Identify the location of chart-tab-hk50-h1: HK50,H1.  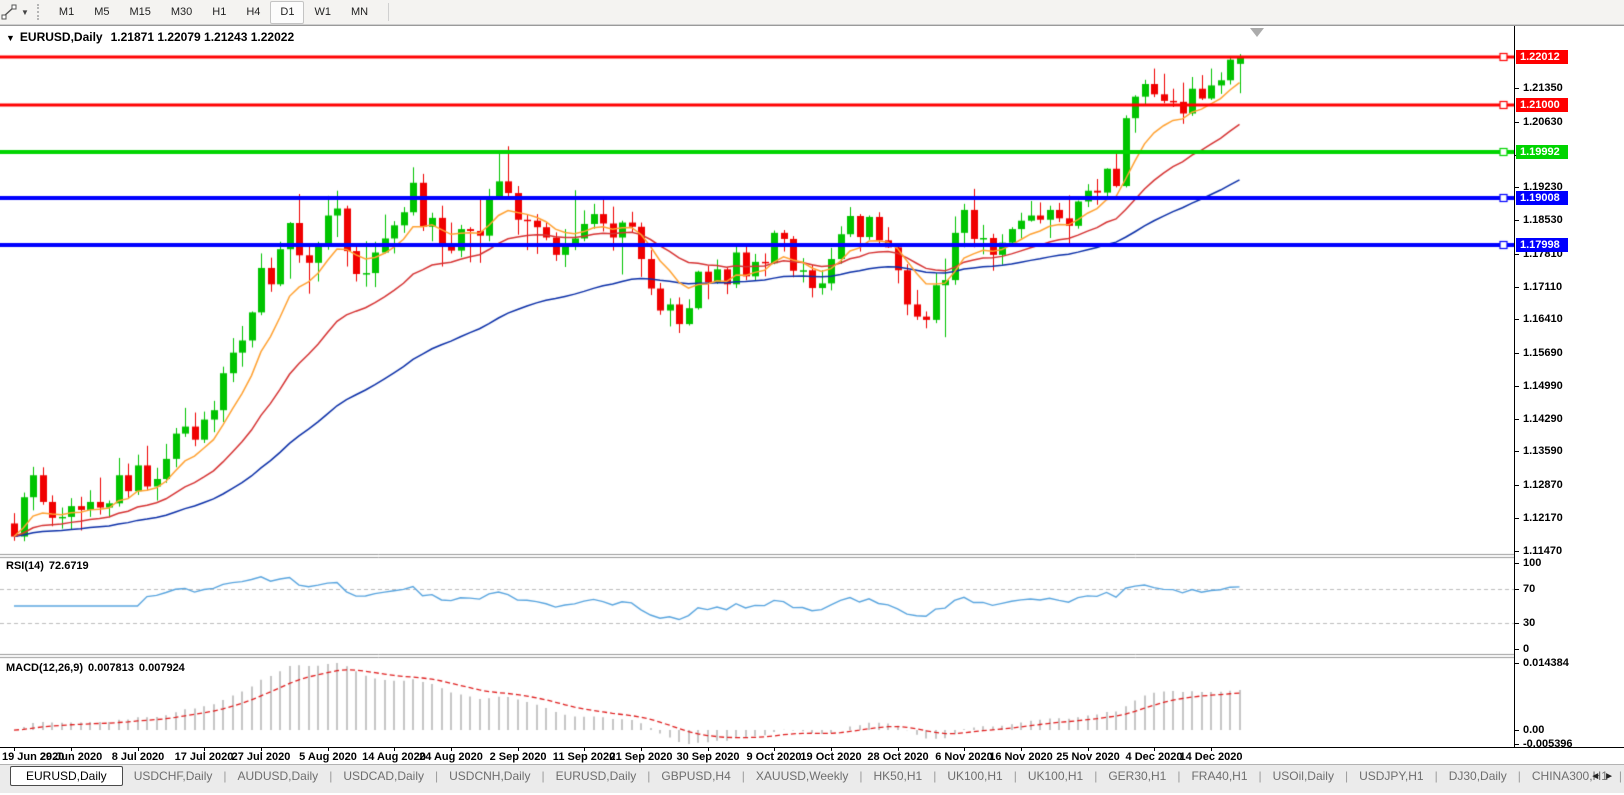
(898, 776).